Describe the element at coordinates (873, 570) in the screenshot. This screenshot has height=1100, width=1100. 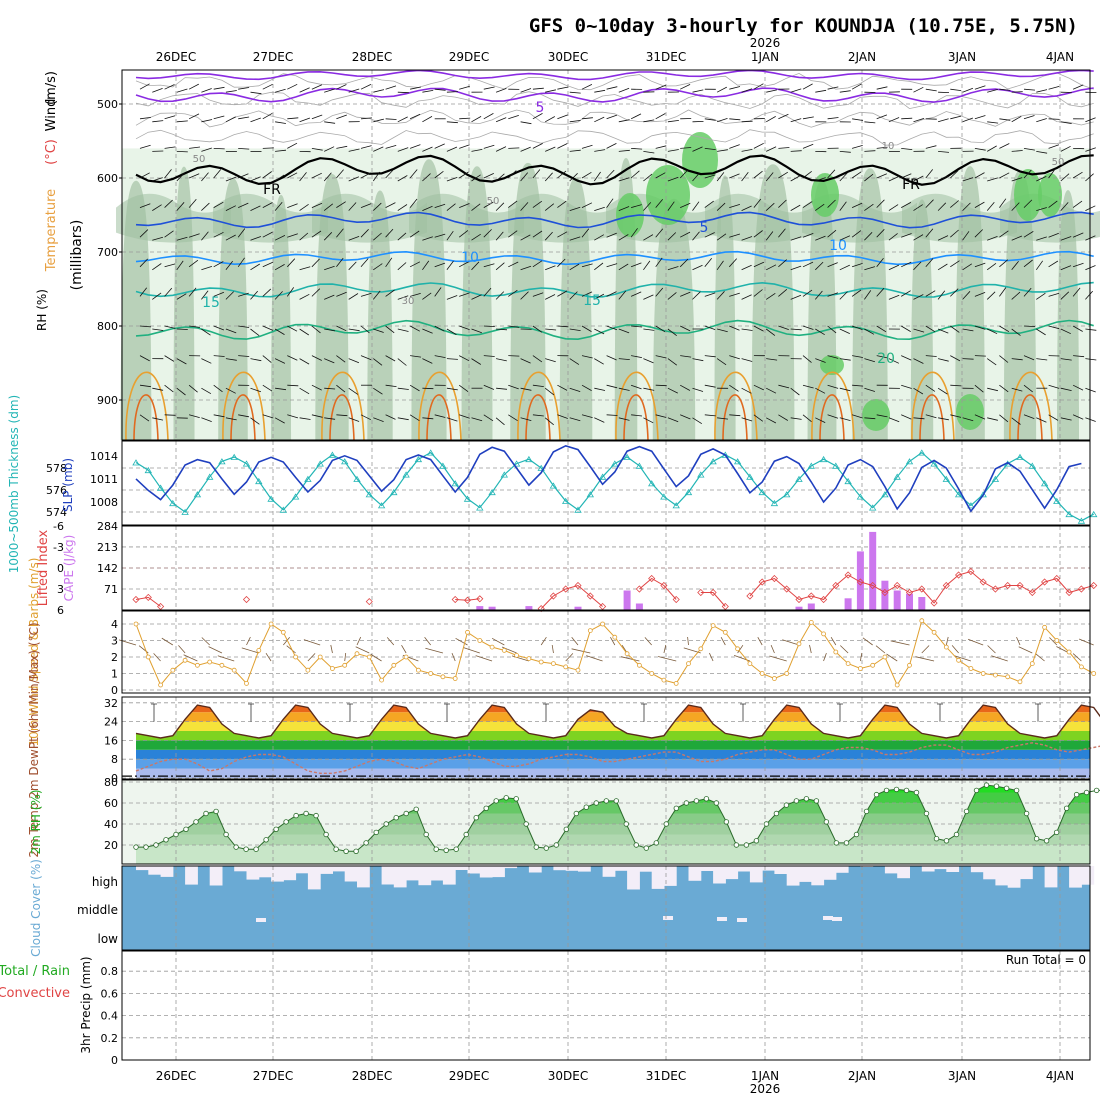
I see `cape-bar` at that location.